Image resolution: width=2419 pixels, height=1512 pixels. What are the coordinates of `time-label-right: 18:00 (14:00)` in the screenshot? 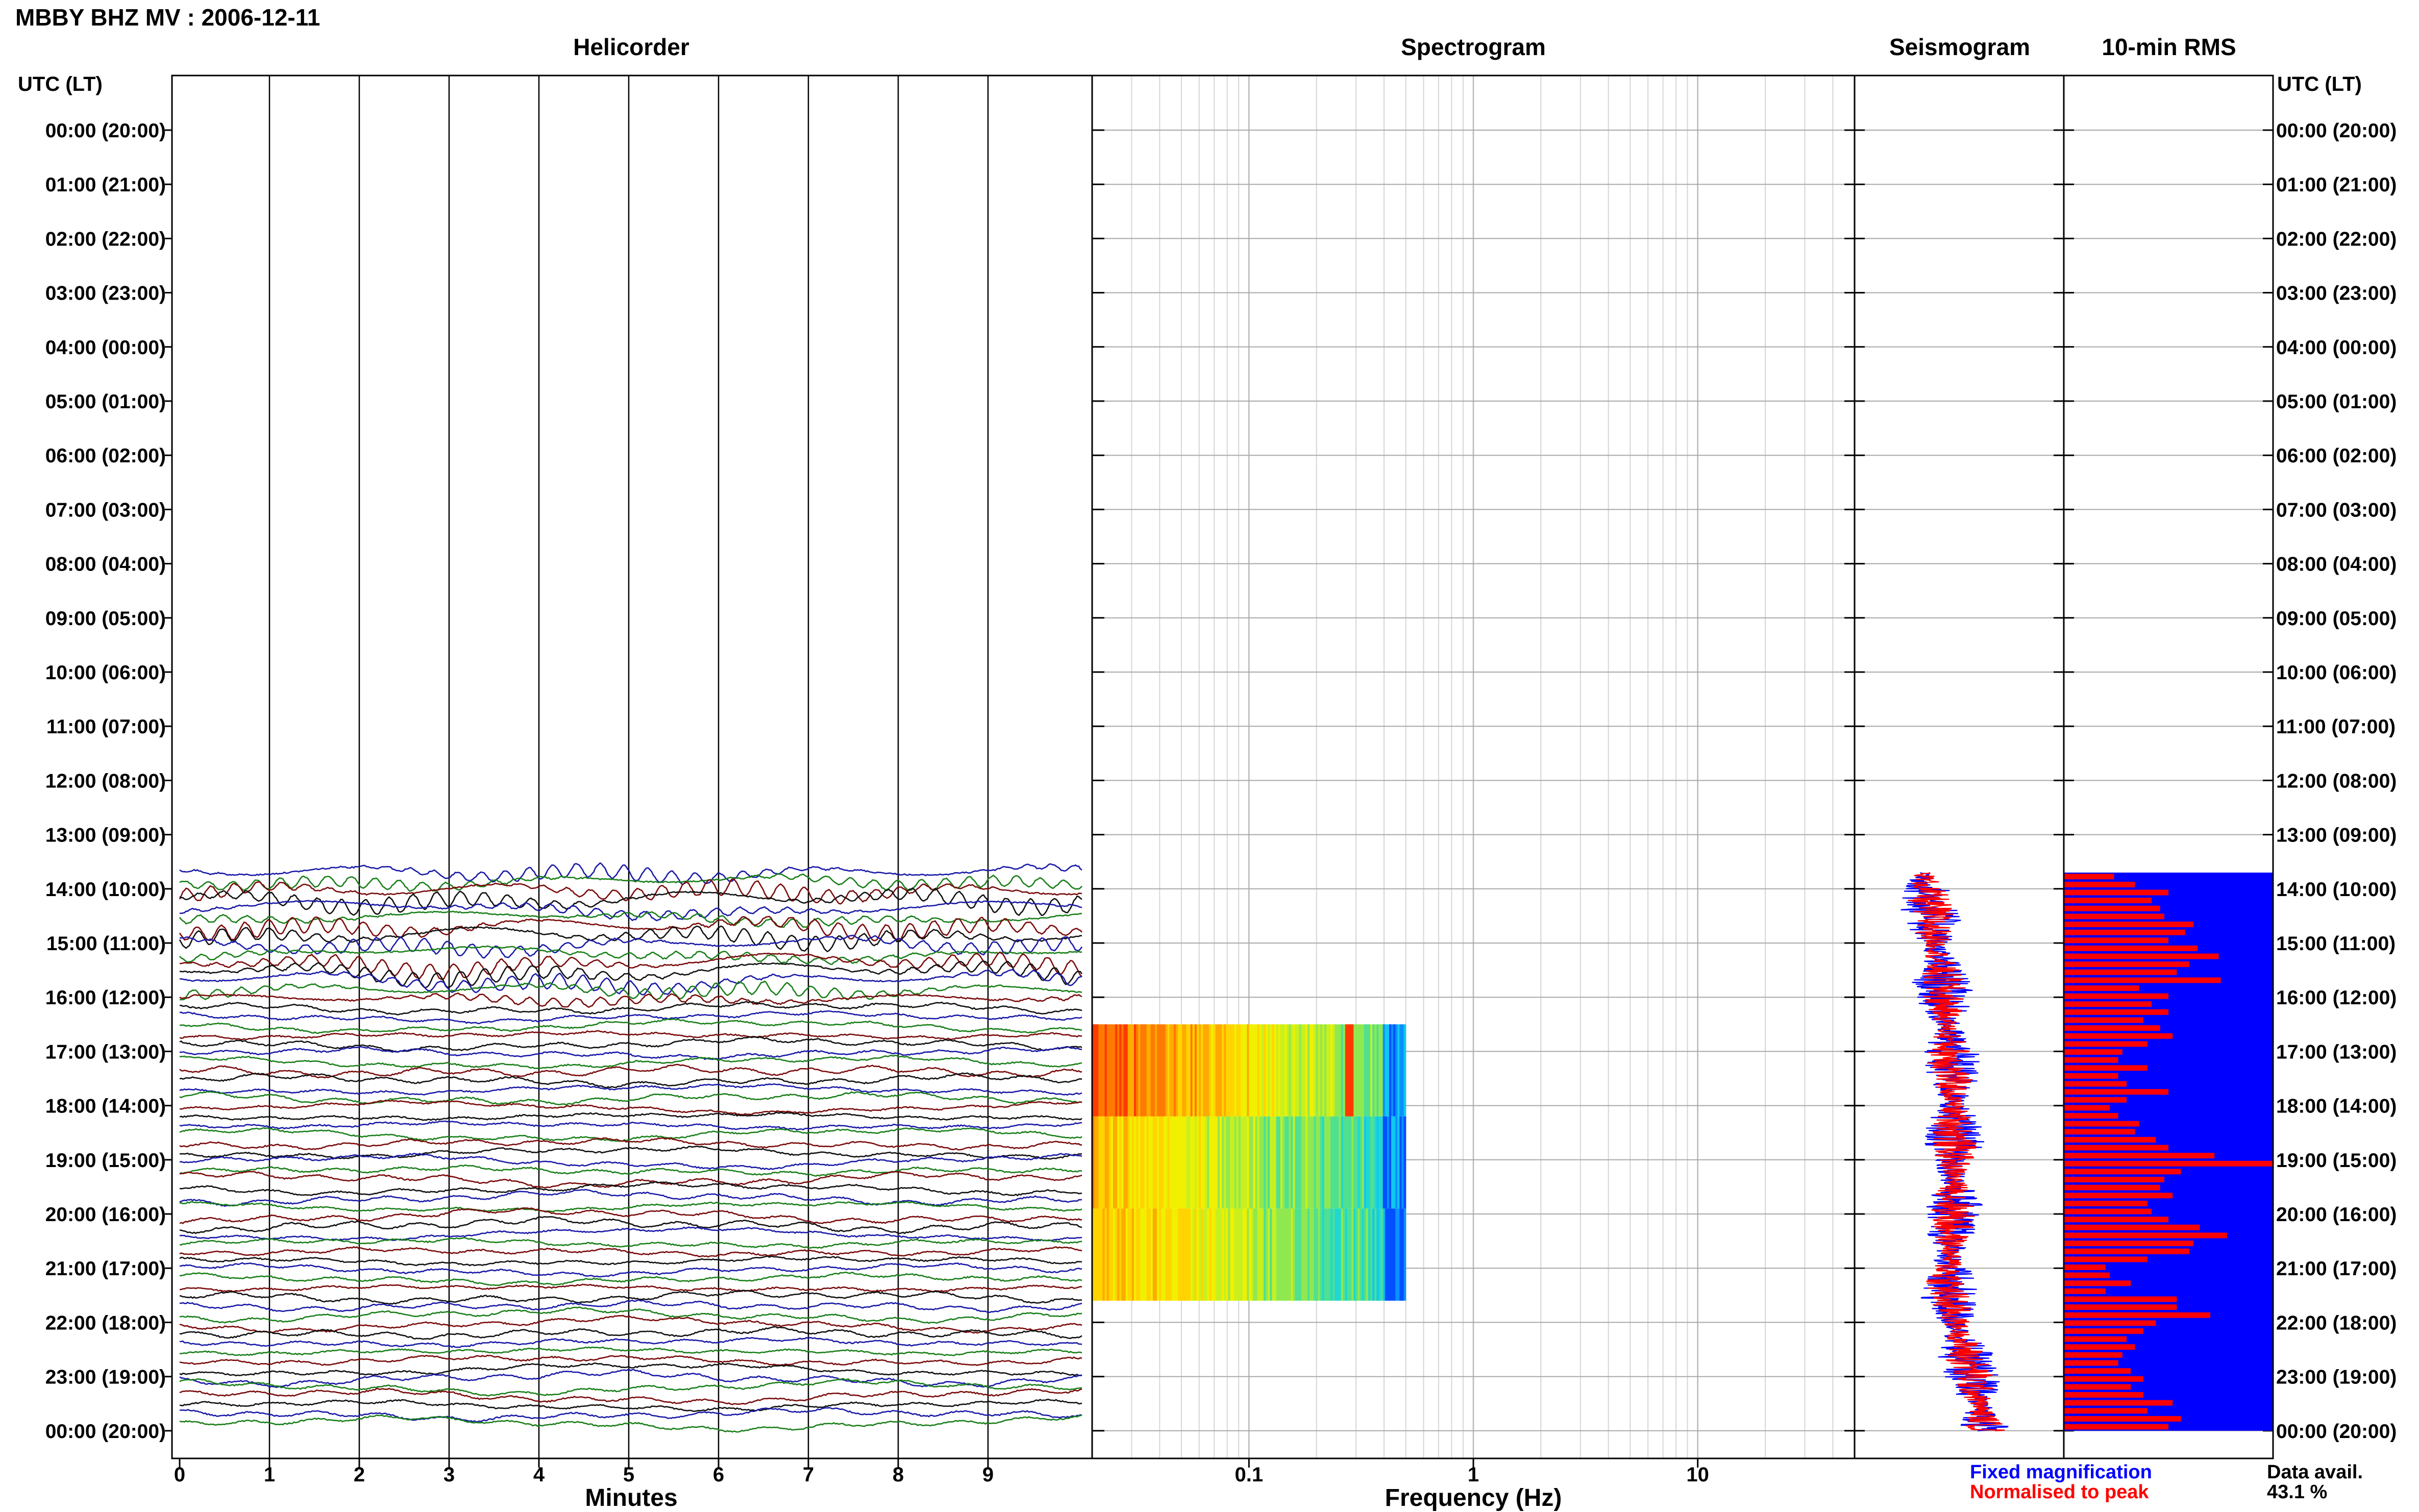 It's located at (2336, 1107).